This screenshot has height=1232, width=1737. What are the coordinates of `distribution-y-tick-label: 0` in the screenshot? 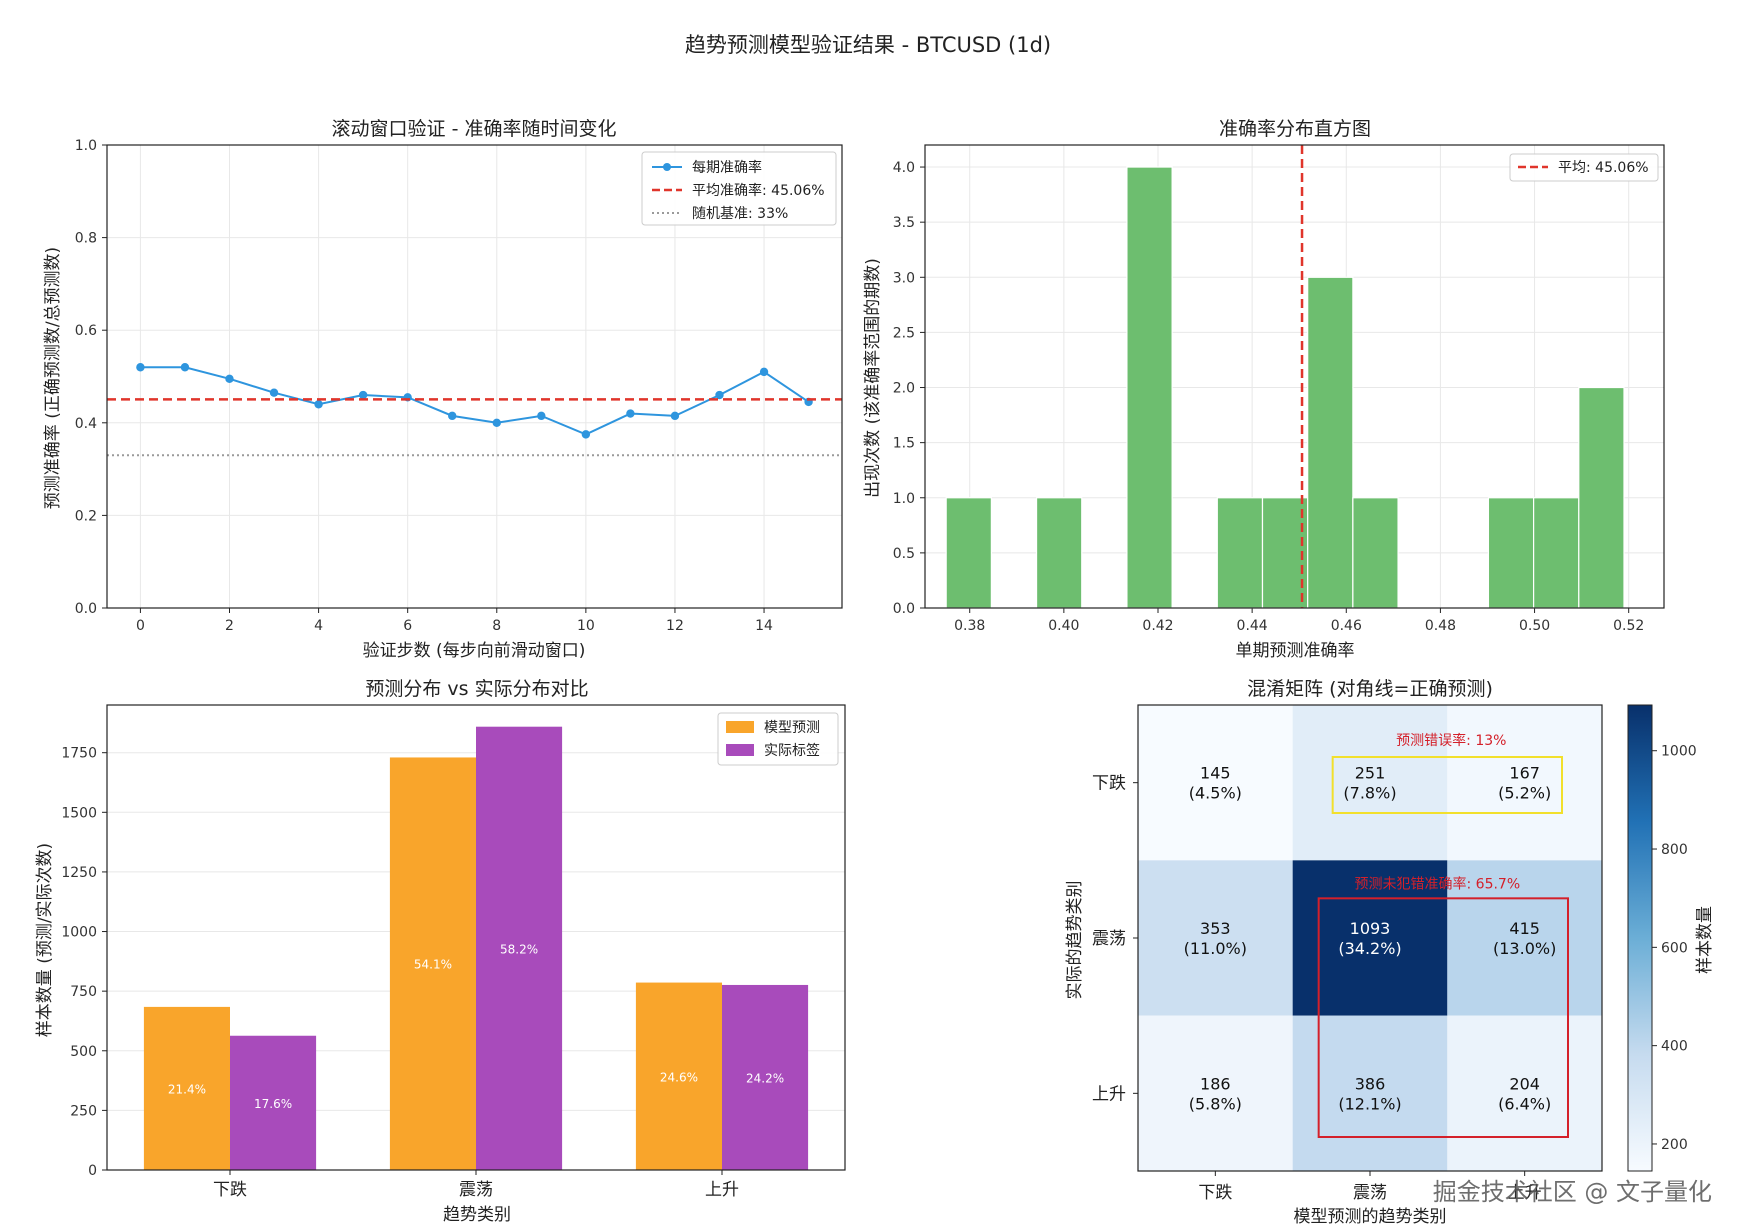 It's located at (92, 1171).